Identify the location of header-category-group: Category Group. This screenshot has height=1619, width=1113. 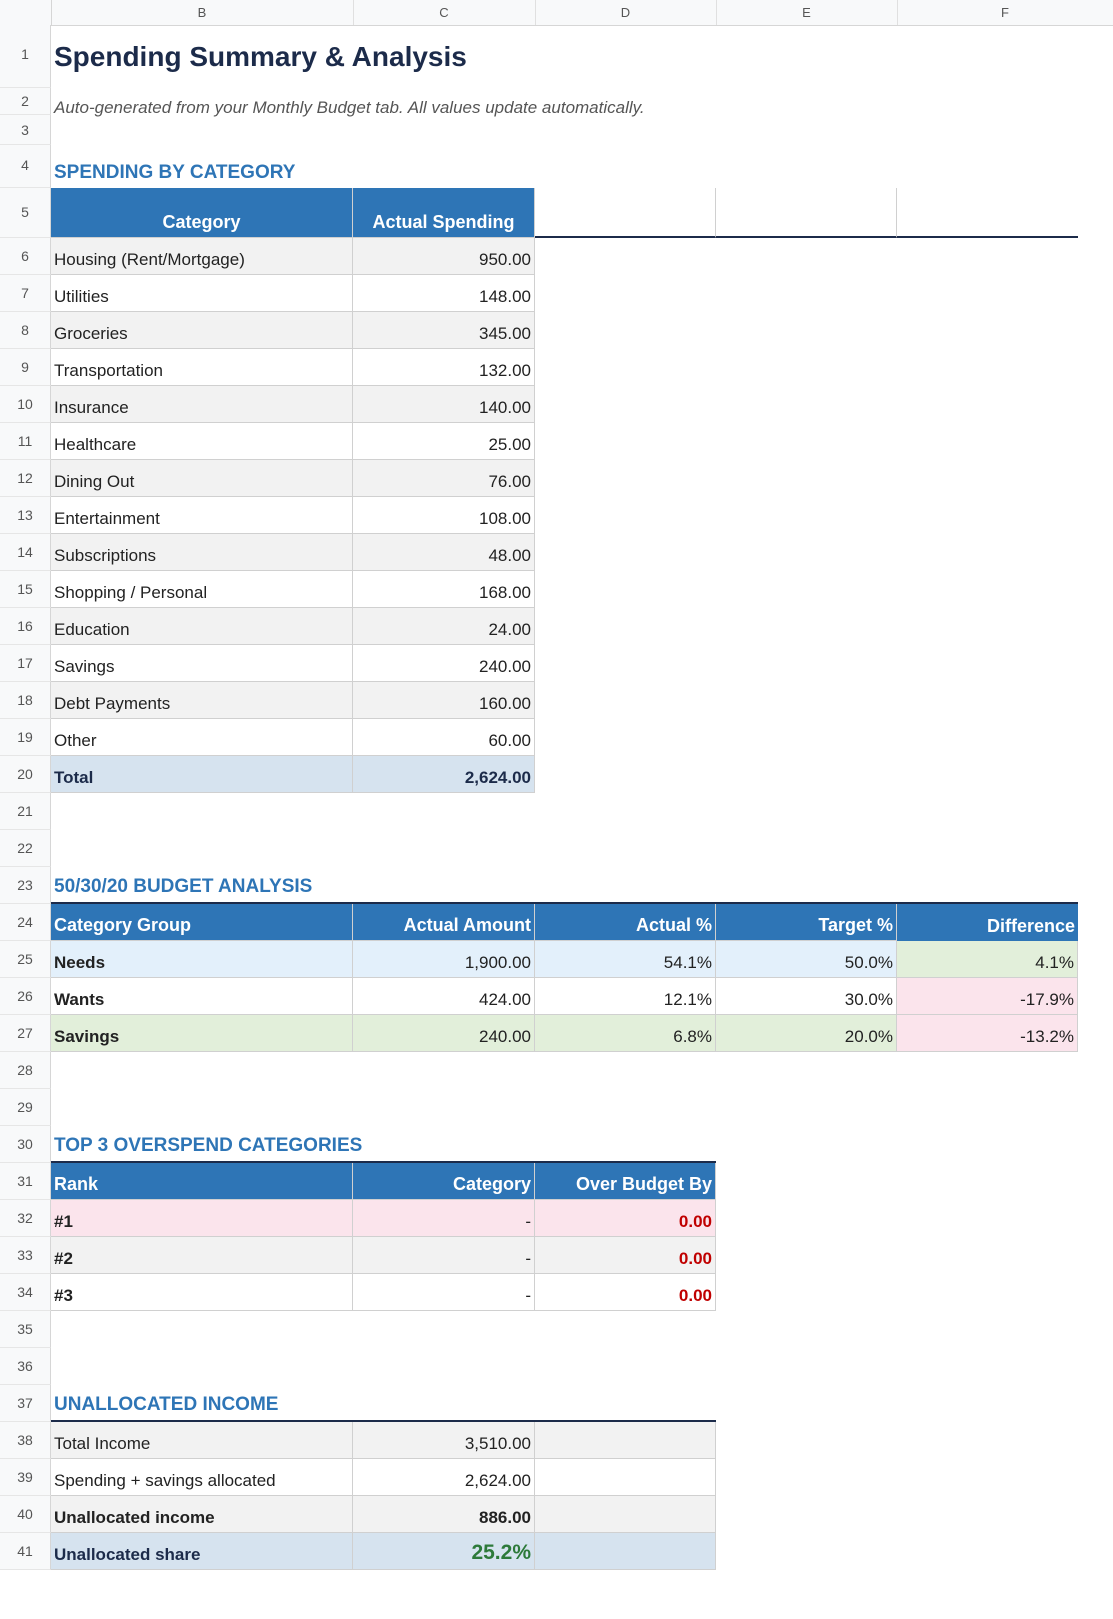
(202, 922).